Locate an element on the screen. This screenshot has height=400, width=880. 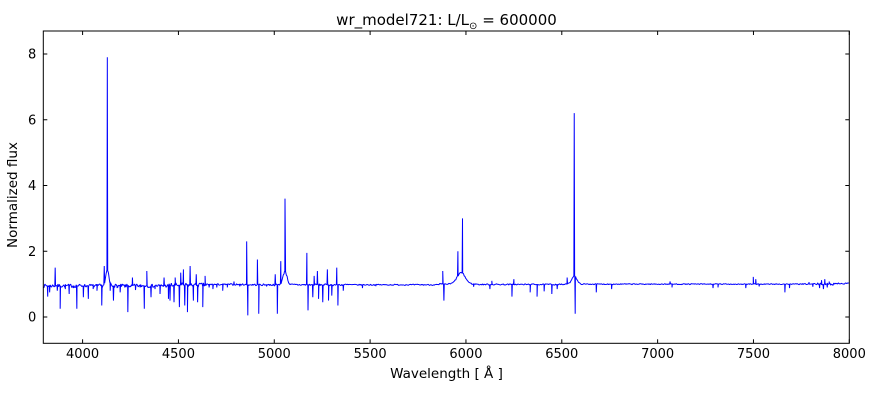
chart-title: wr_model721: L/L⊙ = 600000 is located at coordinates (446, 21).